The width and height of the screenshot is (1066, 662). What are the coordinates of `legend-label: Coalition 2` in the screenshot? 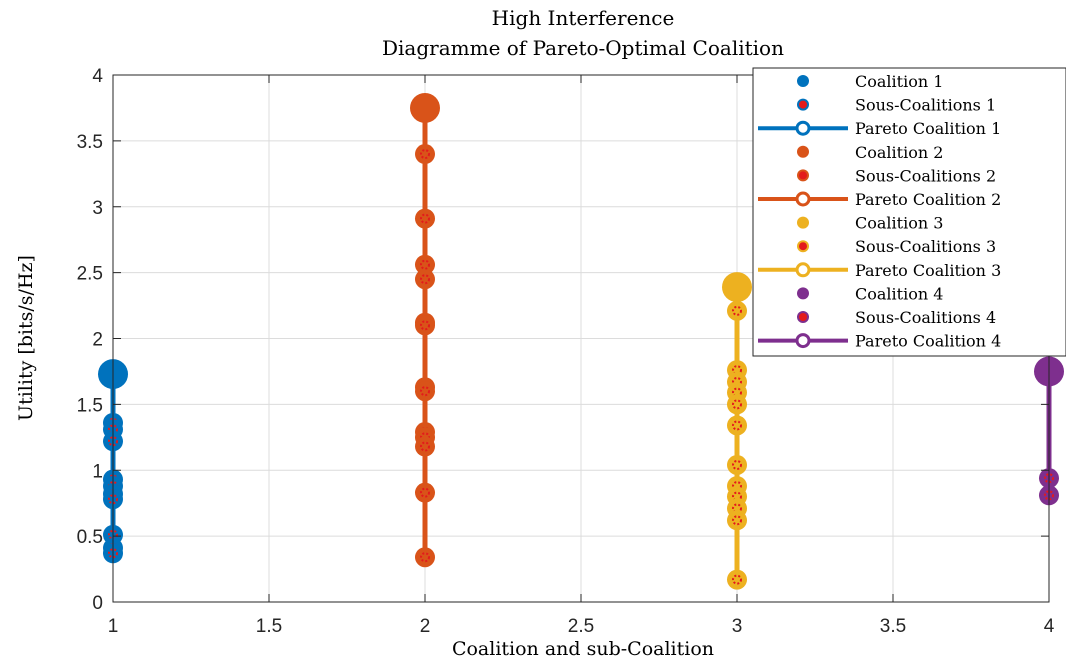 It's located at (899, 152).